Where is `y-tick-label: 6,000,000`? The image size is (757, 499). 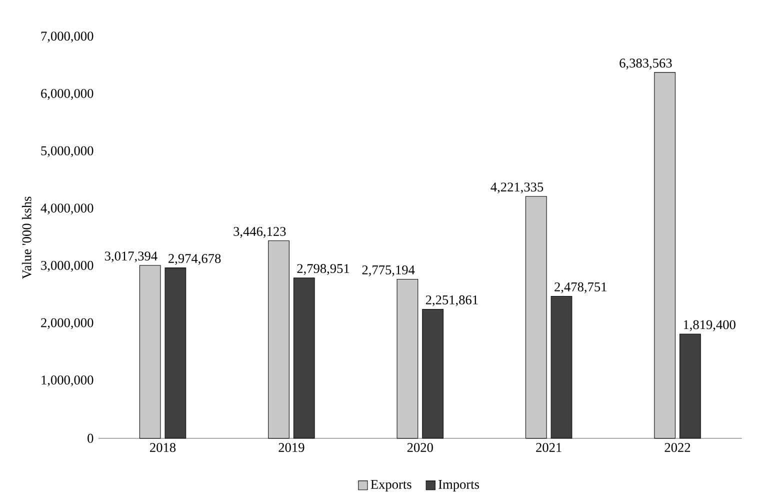
y-tick-label: 6,000,000 is located at coordinates (67, 94).